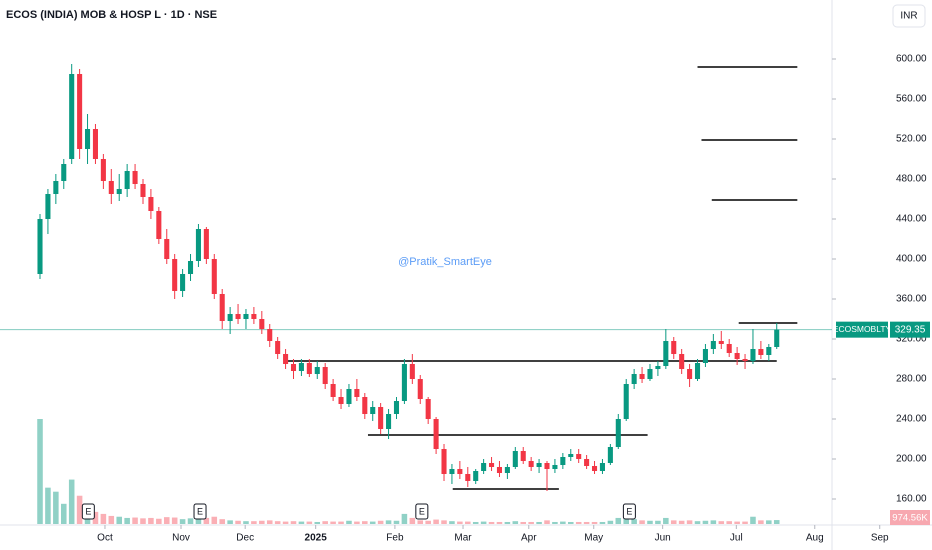  I want to click on x-tick-label: Mar, so click(463, 538).